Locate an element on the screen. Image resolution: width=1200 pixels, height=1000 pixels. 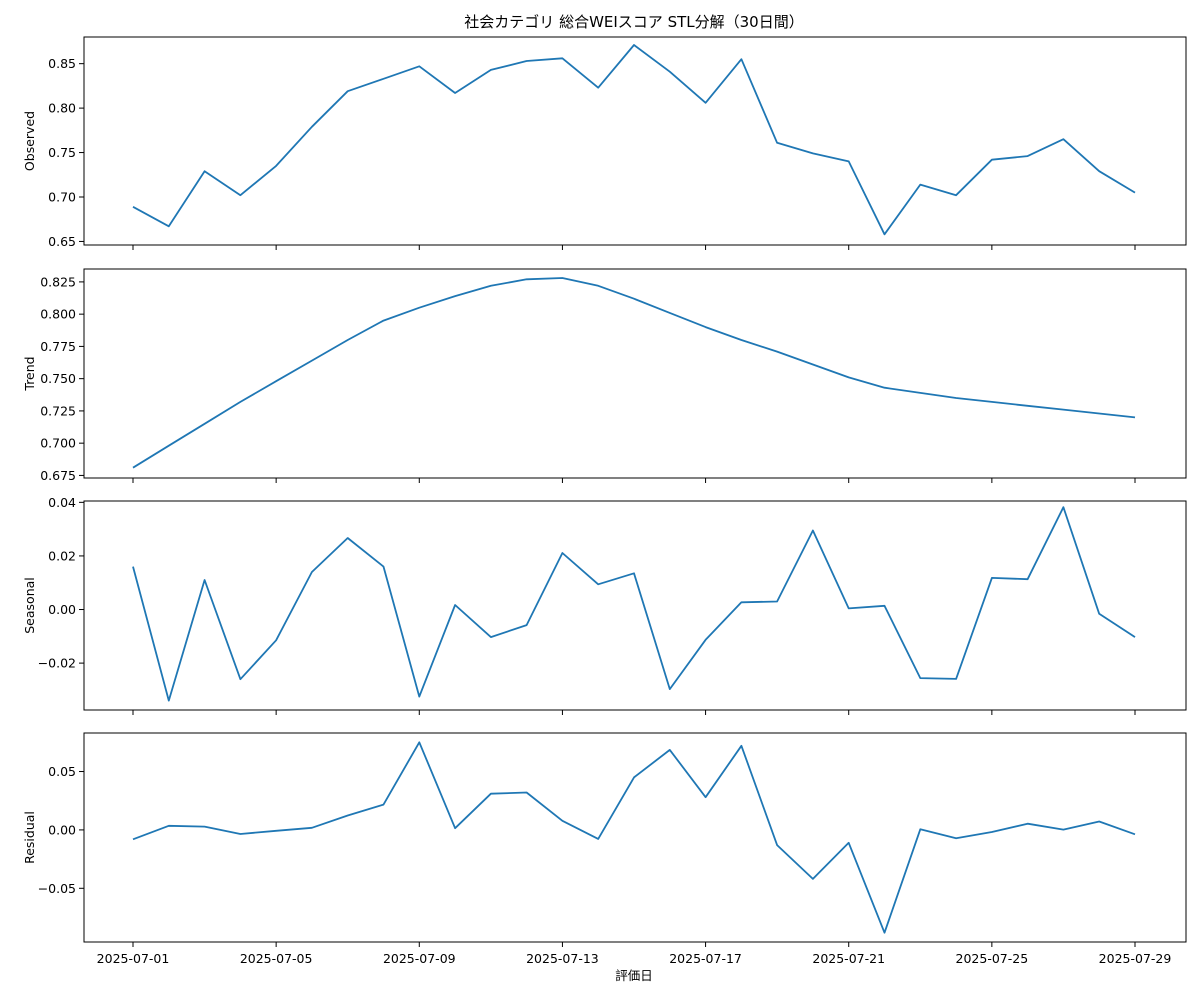
x-tick-label: 2025-07-21 is located at coordinates (848, 958).